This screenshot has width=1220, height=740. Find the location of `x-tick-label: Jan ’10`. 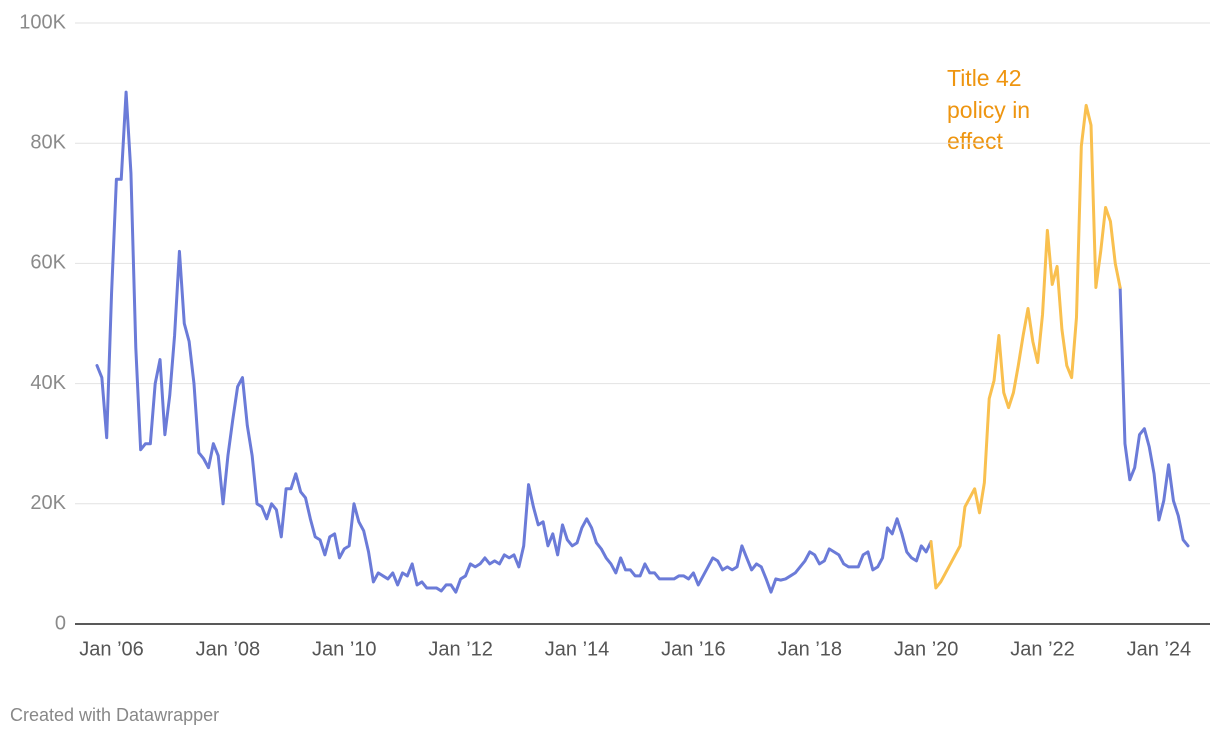

x-tick-label: Jan ’10 is located at coordinates (344, 649).